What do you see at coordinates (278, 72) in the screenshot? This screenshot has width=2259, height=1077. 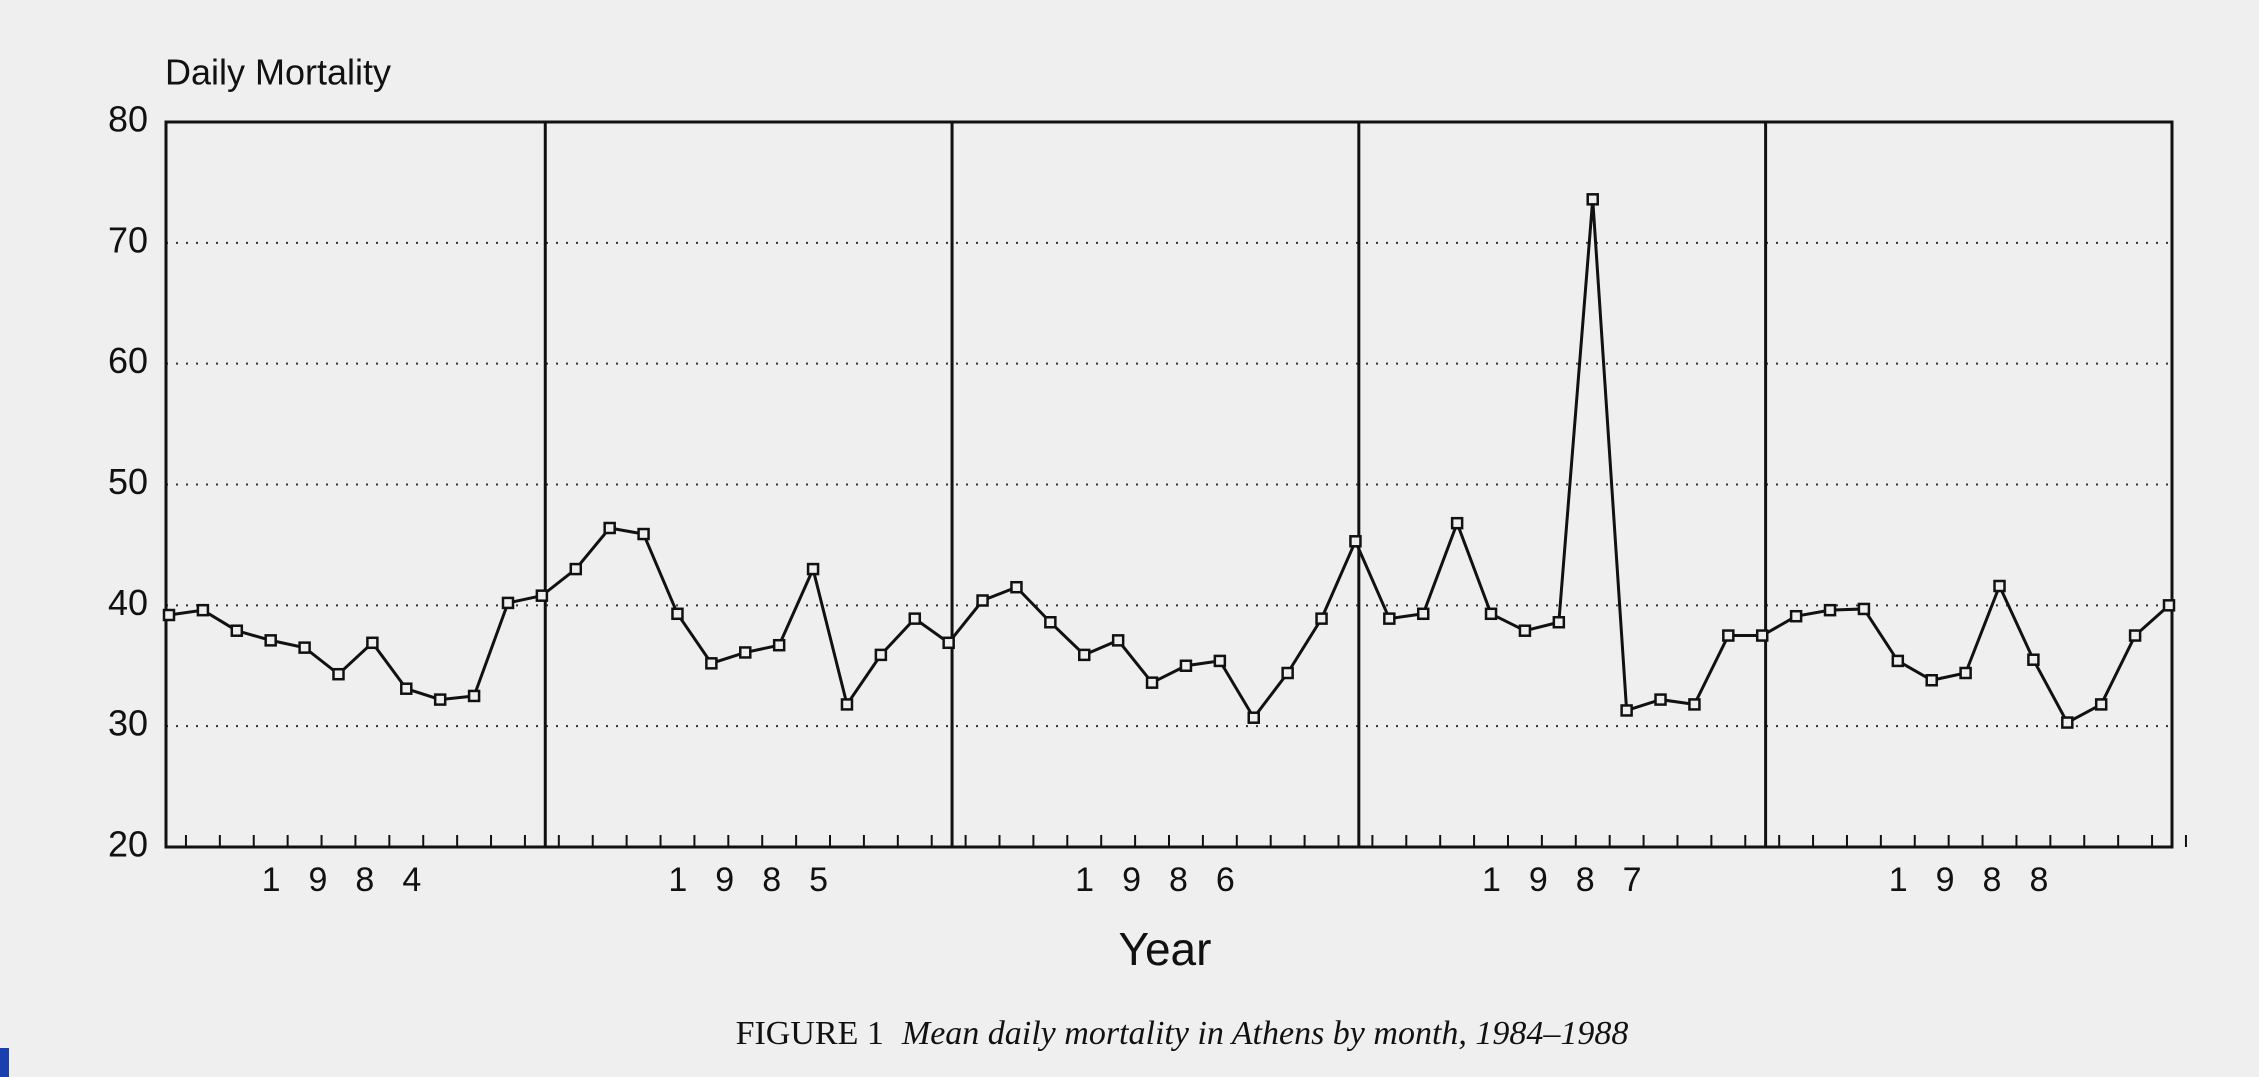 I see `y-axis-title: Daily Mortality` at bounding box center [278, 72].